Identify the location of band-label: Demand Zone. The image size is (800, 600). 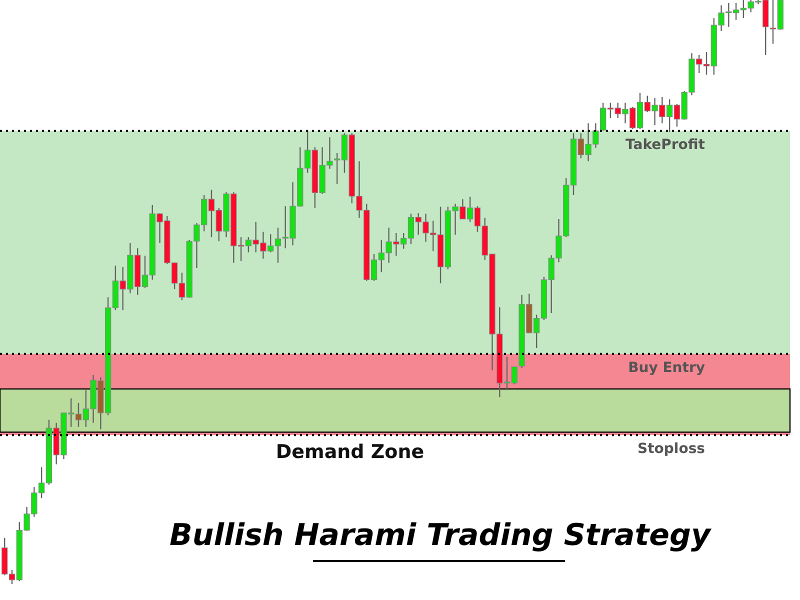
(350, 452).